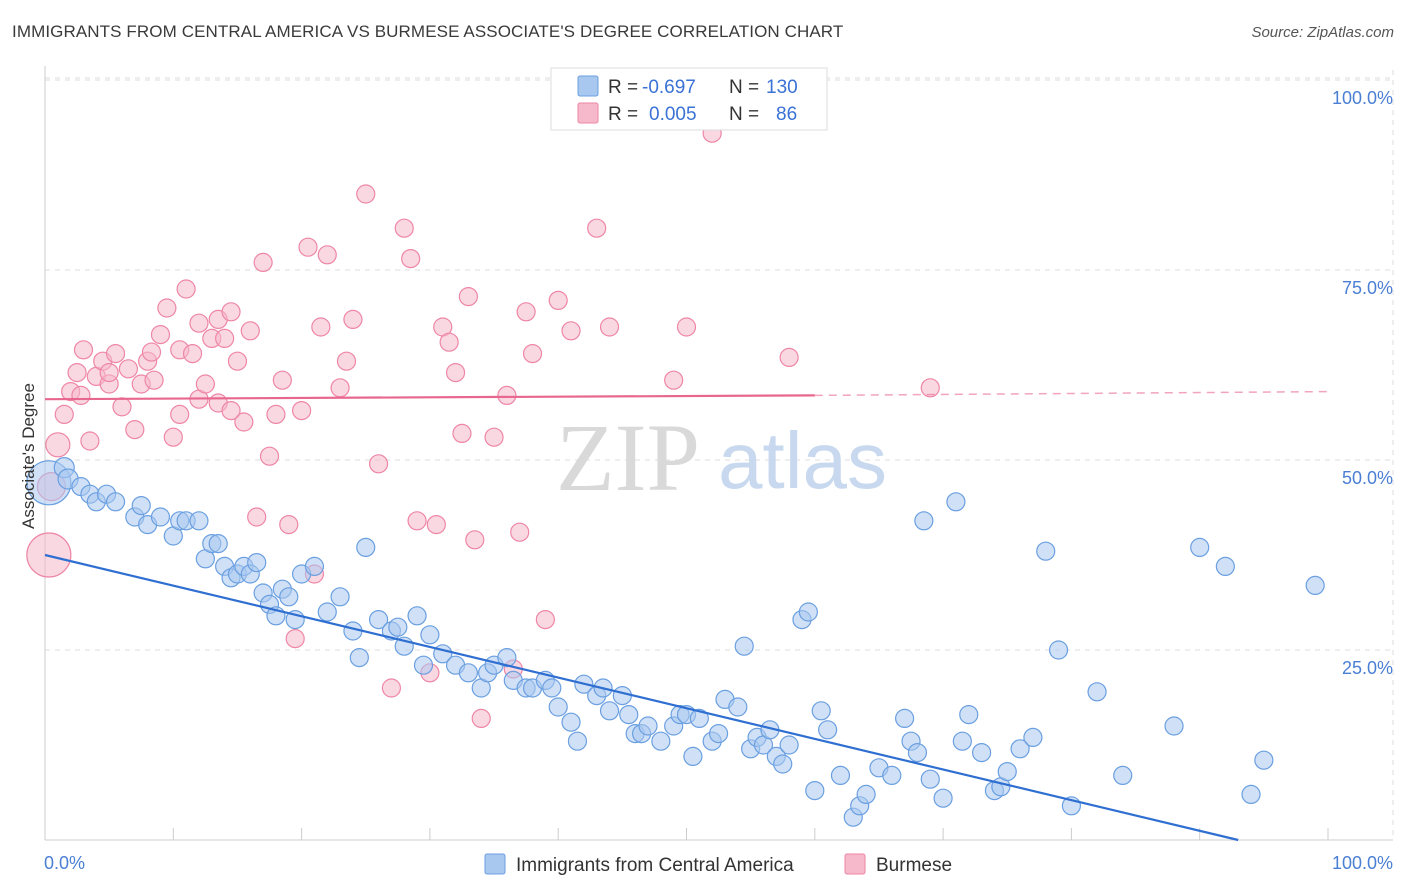 The image size is (1406, 892). What do you see at coordinates (914, 865) in the screenshot?
I see `bottom-legend-label-pink: Burmese` at bounding box center [914, 865].